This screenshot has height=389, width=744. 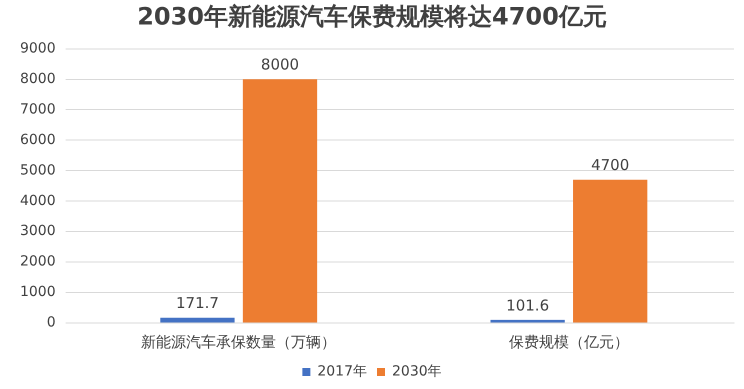 What do you see at coordinates (280, 65) in the screenshot?
I see `data-label: 8000` at bounding box center [280, 65].